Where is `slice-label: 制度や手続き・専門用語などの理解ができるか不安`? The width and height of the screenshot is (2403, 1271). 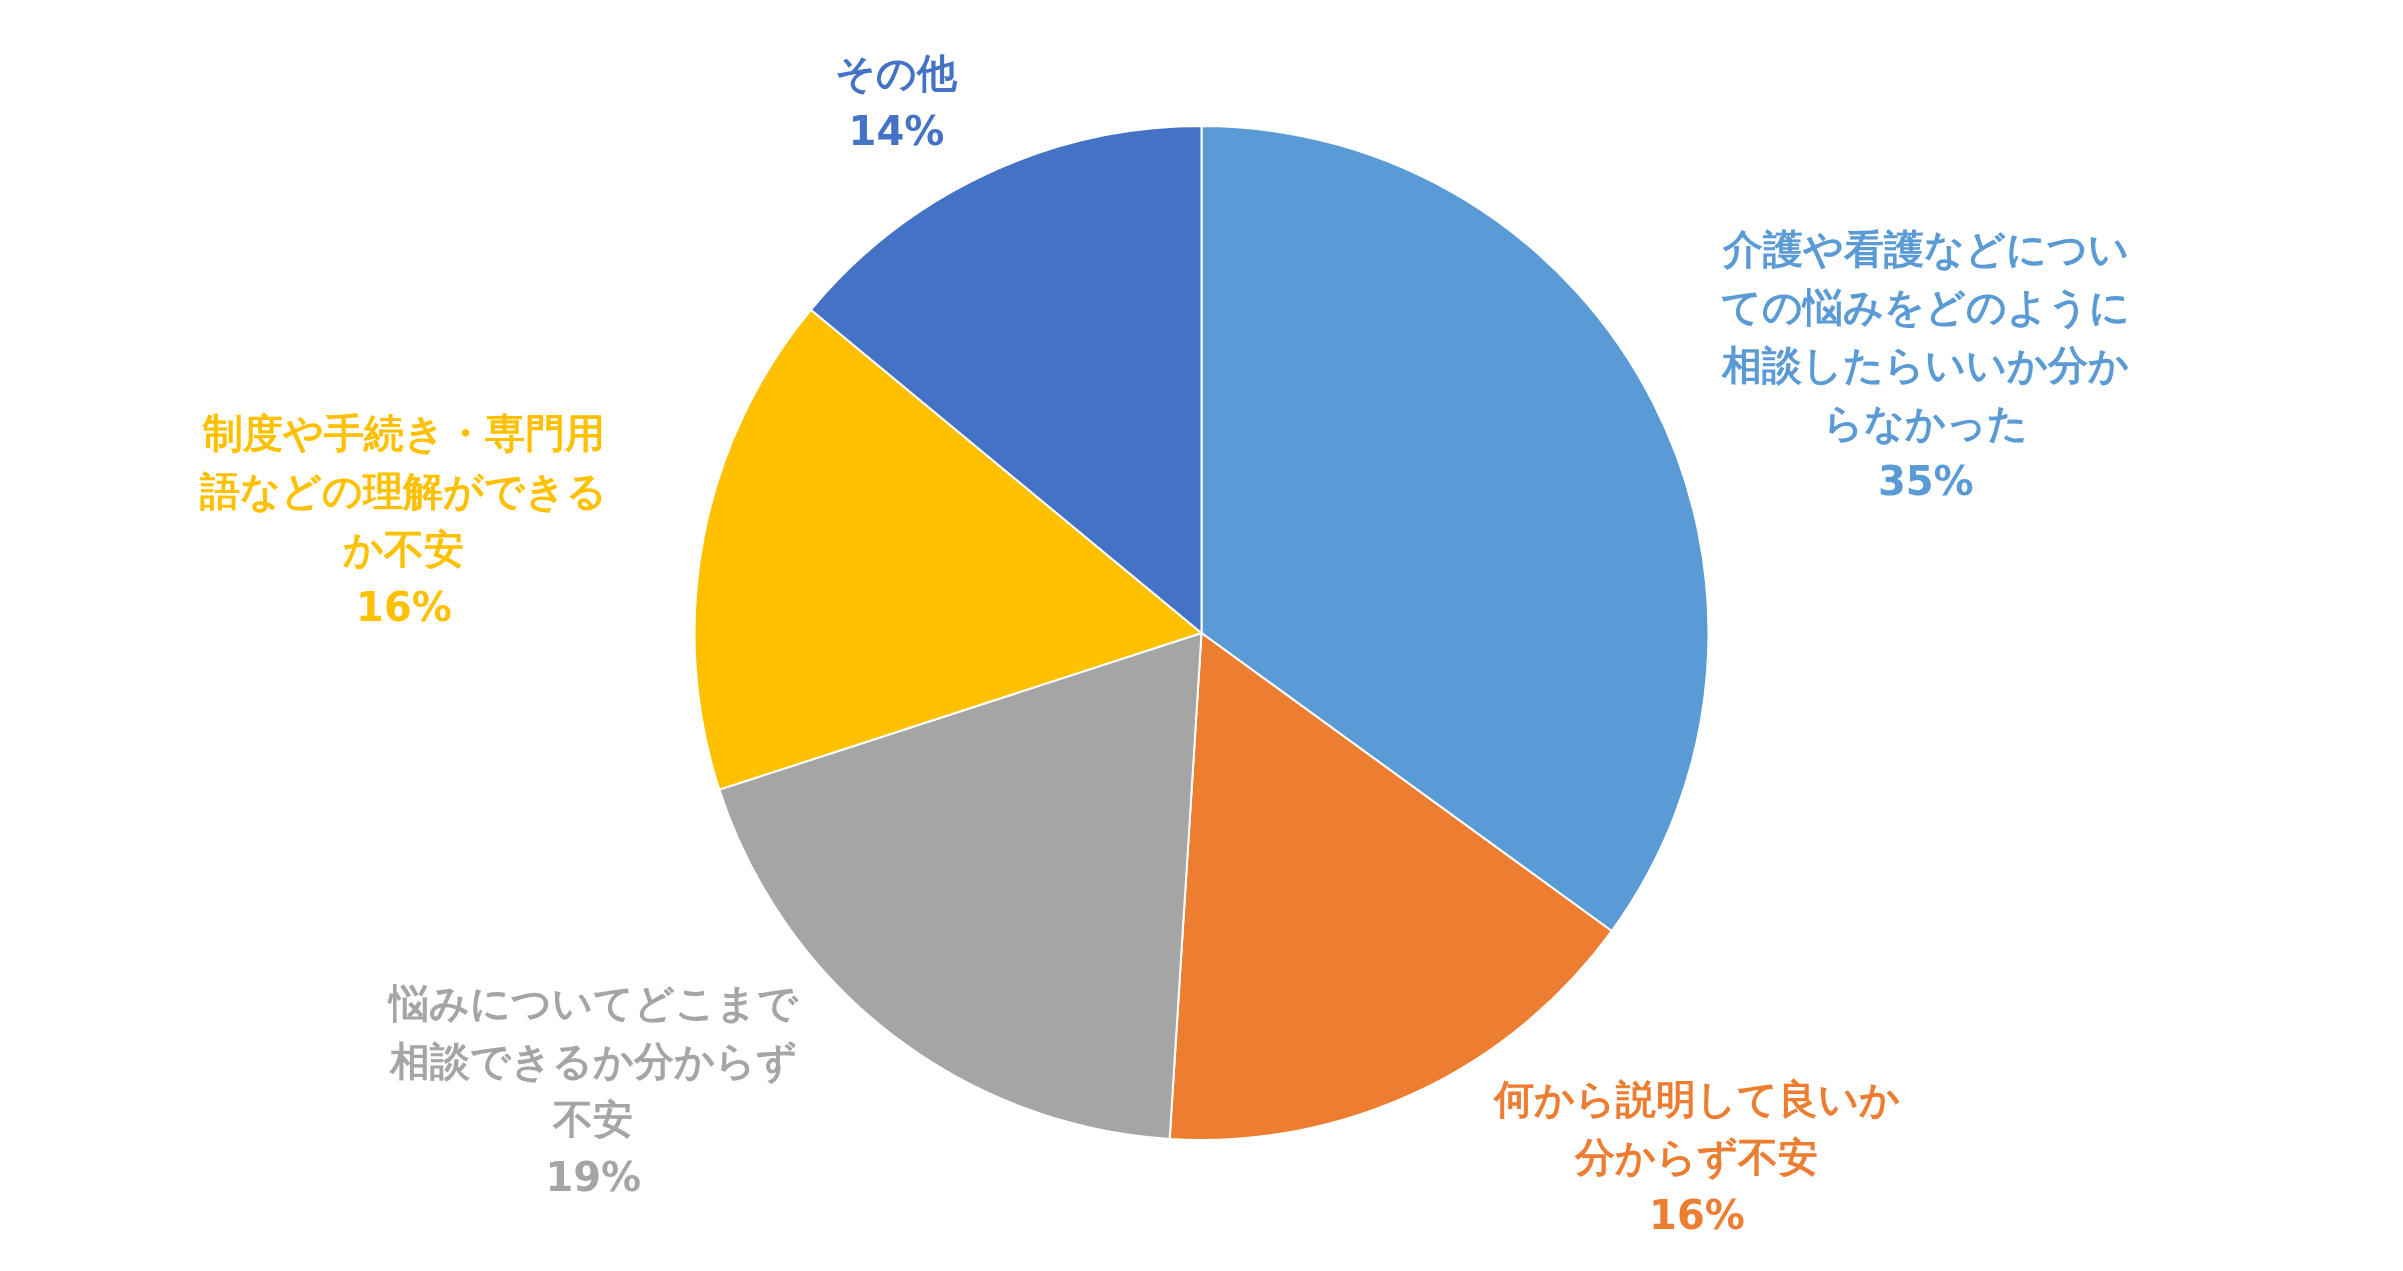
slice-label: 制度や手続き・専門用語などの理解ができるか不安 is located at coordinates (403, 491).